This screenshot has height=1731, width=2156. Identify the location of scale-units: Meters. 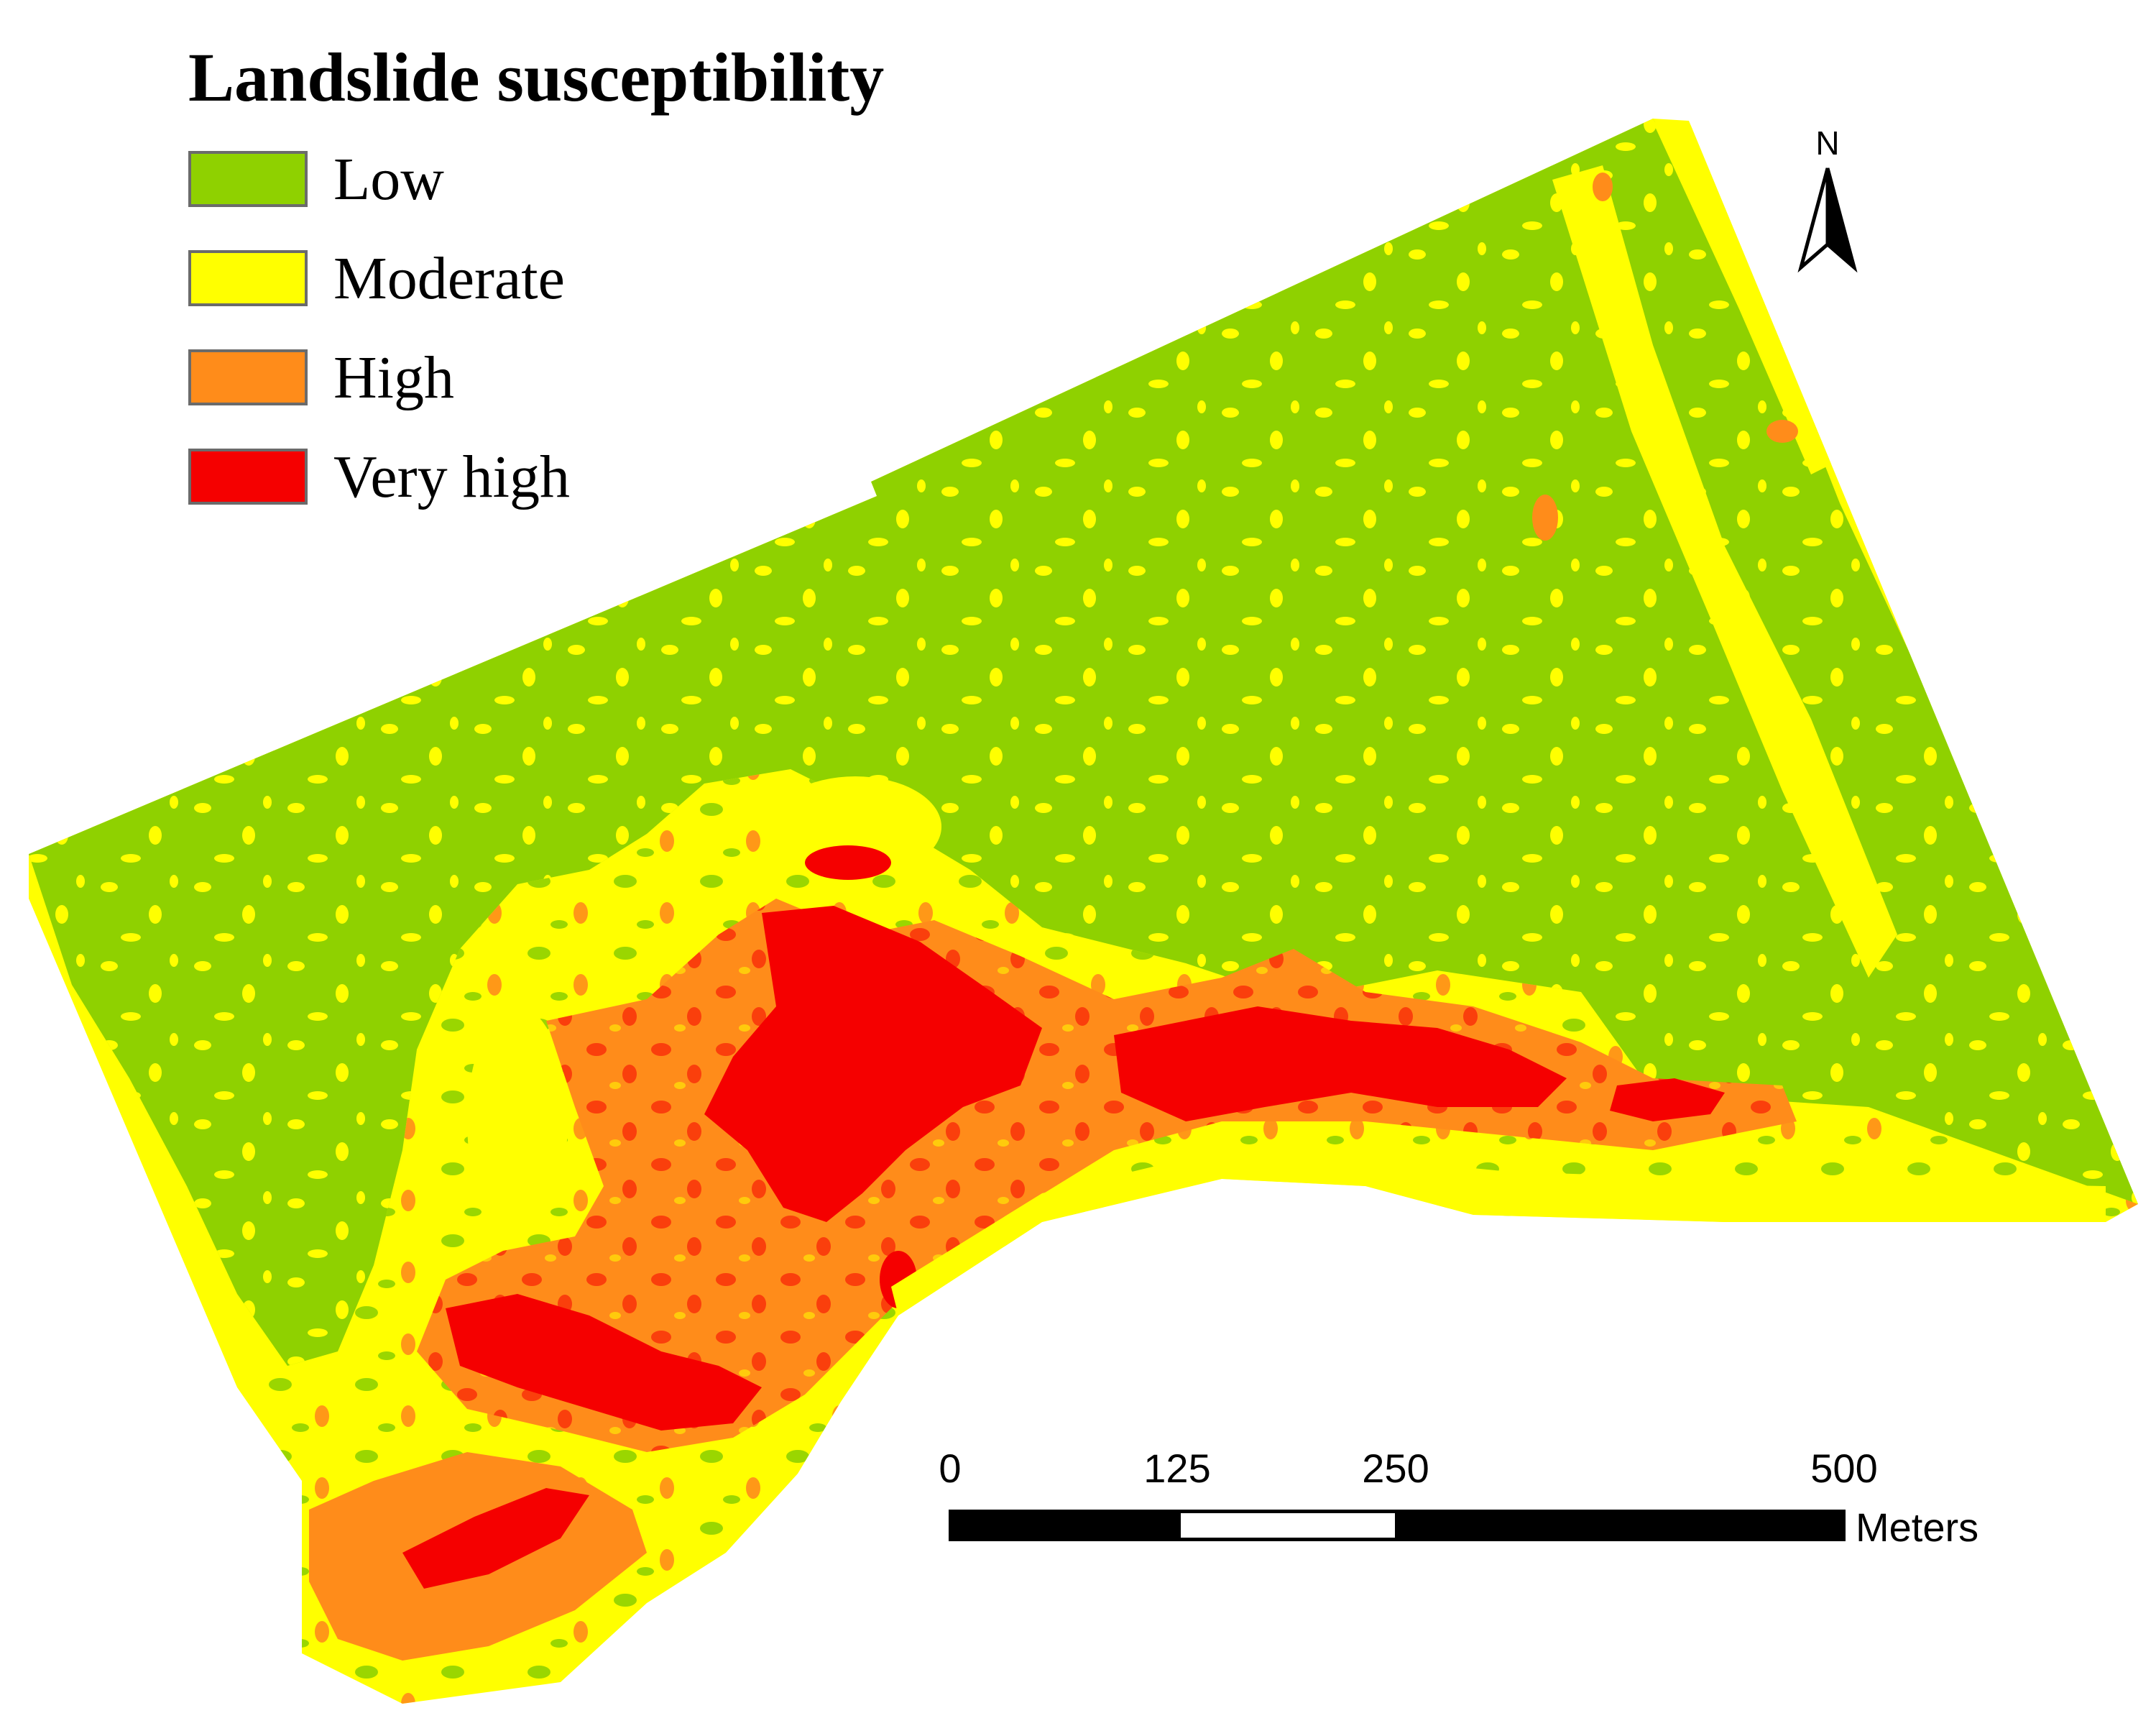
(1918, 1527).